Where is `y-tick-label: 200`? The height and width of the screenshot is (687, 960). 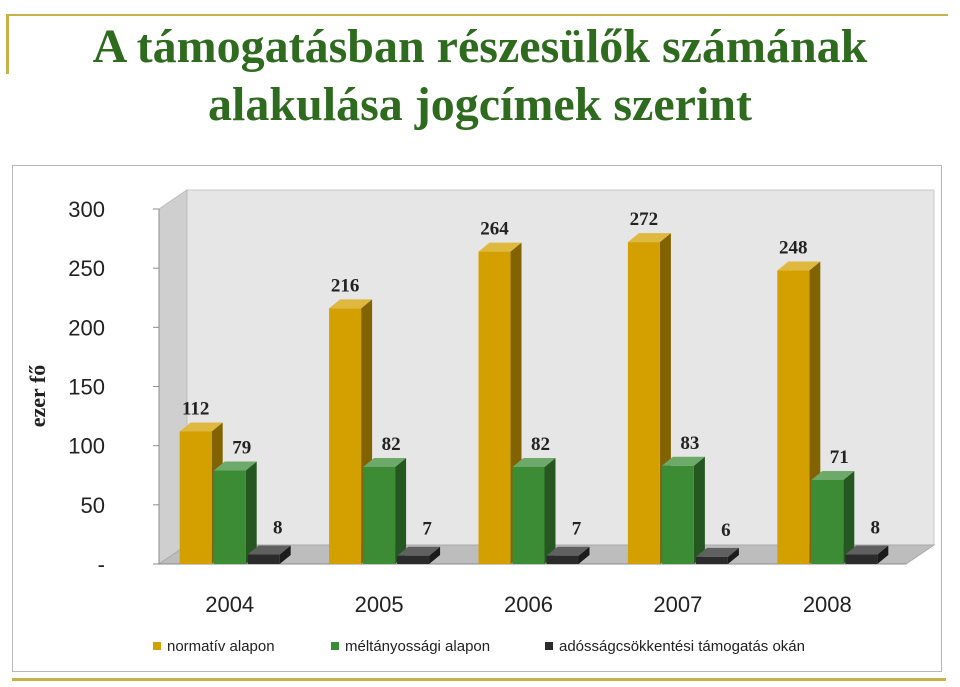 y-tick-label: 200 is located at coordinates (86, 327).